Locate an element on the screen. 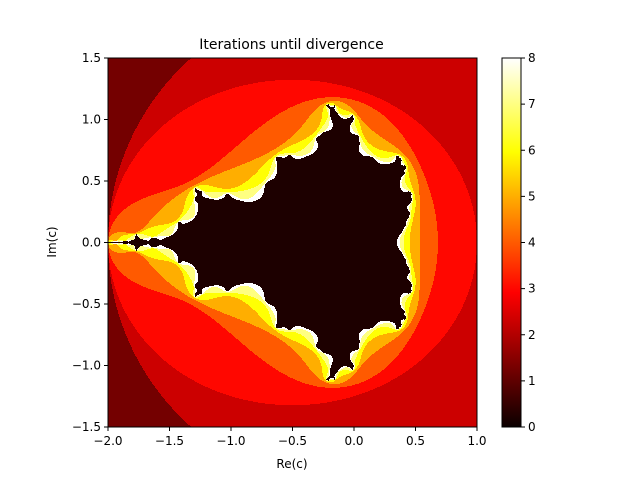 Image resolution: width=640 pixels, height=480 pixels. chart-title: Iterations until divergence is located at coordinates (291, 45).